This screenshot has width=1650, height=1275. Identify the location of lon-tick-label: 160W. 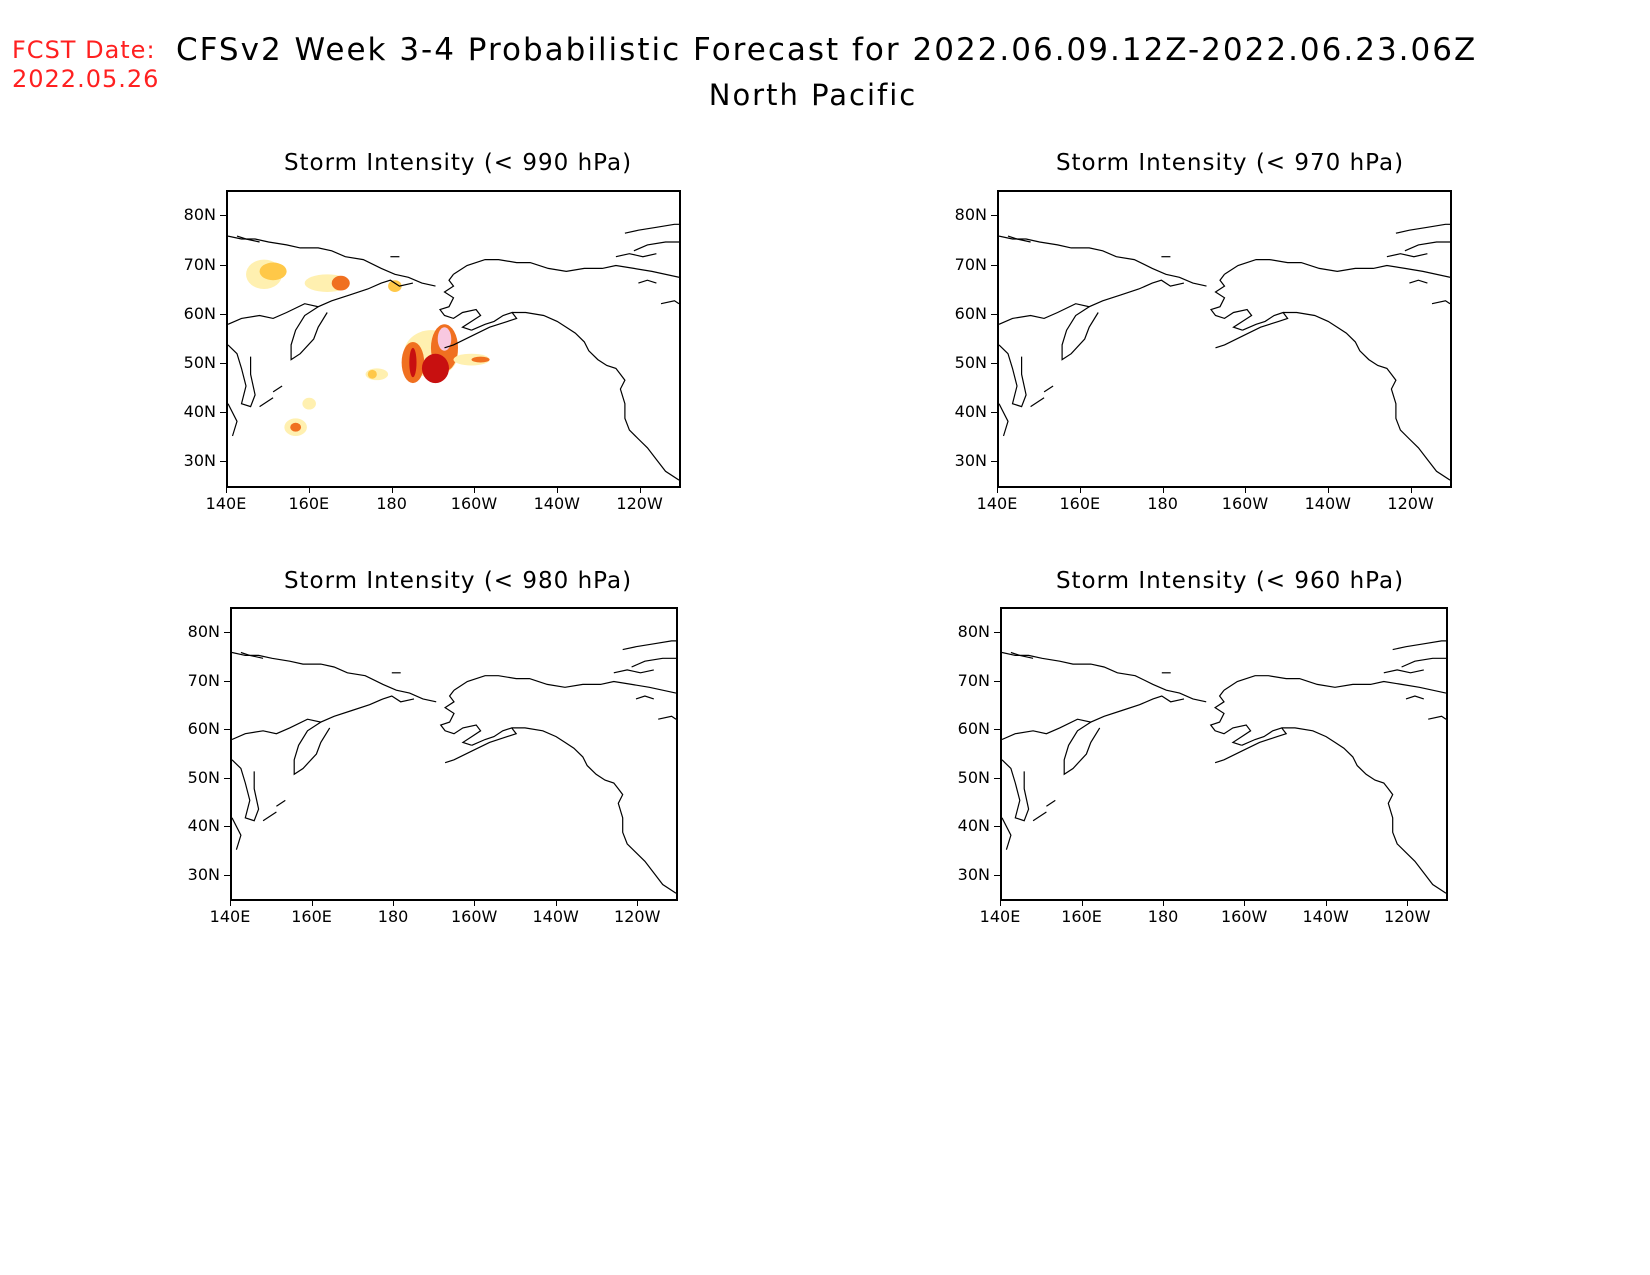
(1244, 916).